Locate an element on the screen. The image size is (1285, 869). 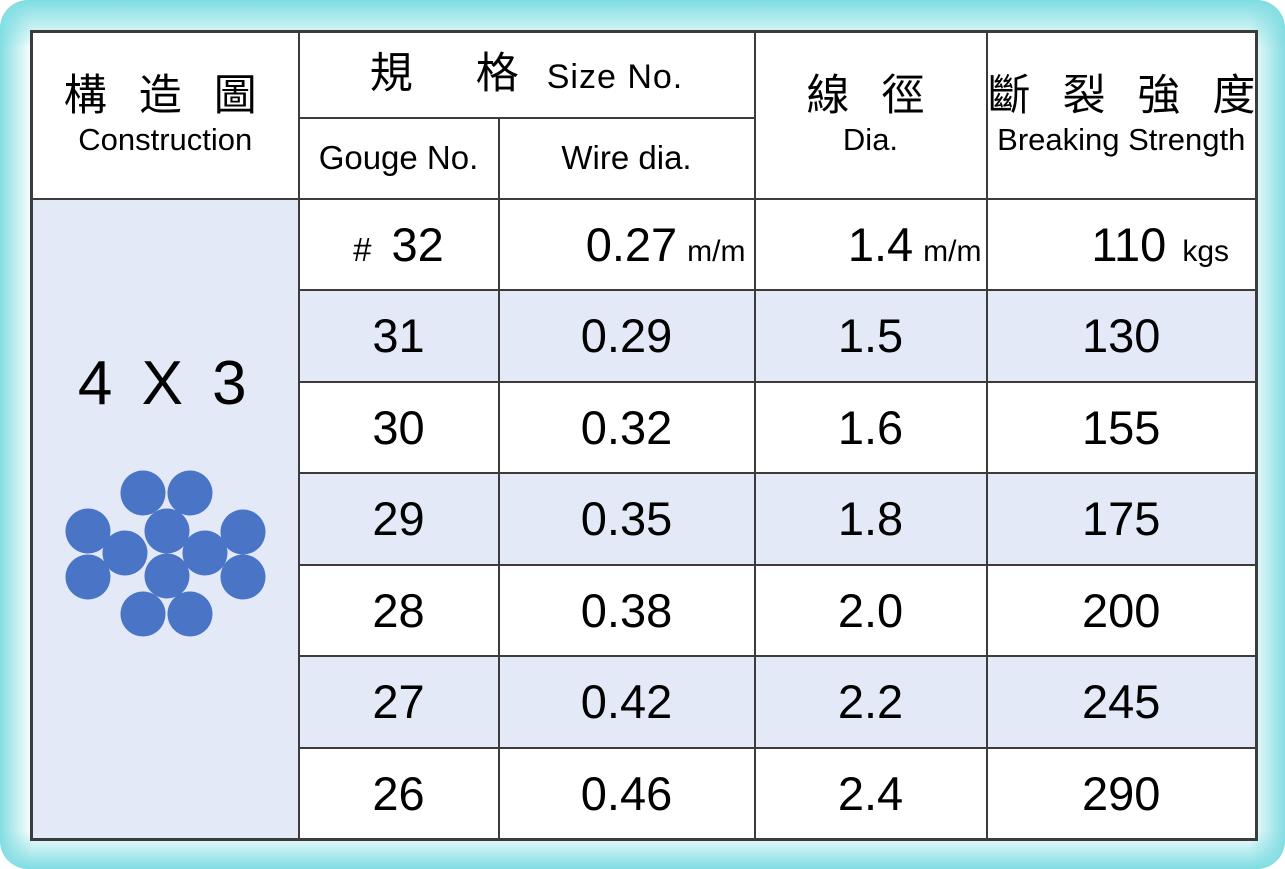
wire-dia-value: 0.42 is located at coordinates (626, 702).